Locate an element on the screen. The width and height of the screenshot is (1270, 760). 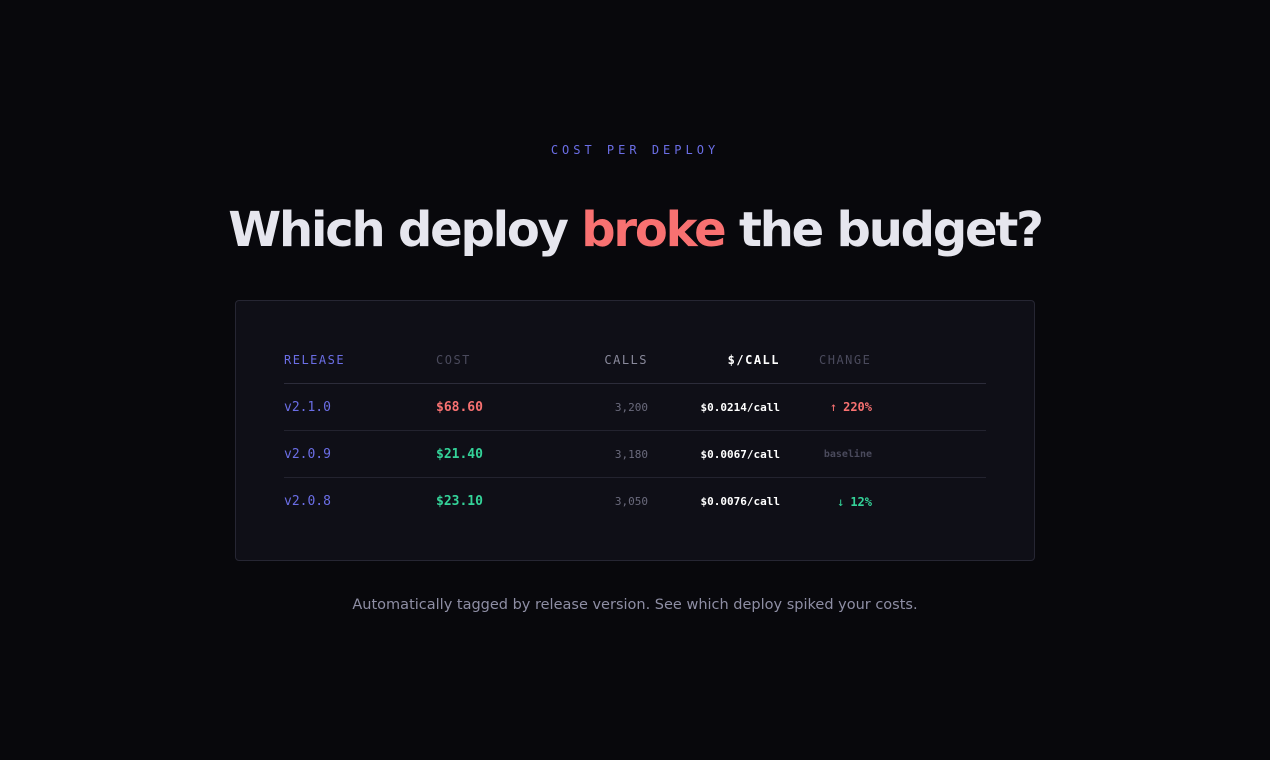
table-row: v2.0.8 $23.10 3,050 $0.0076/call ↓ 12% is located at coordinates (635, 501).